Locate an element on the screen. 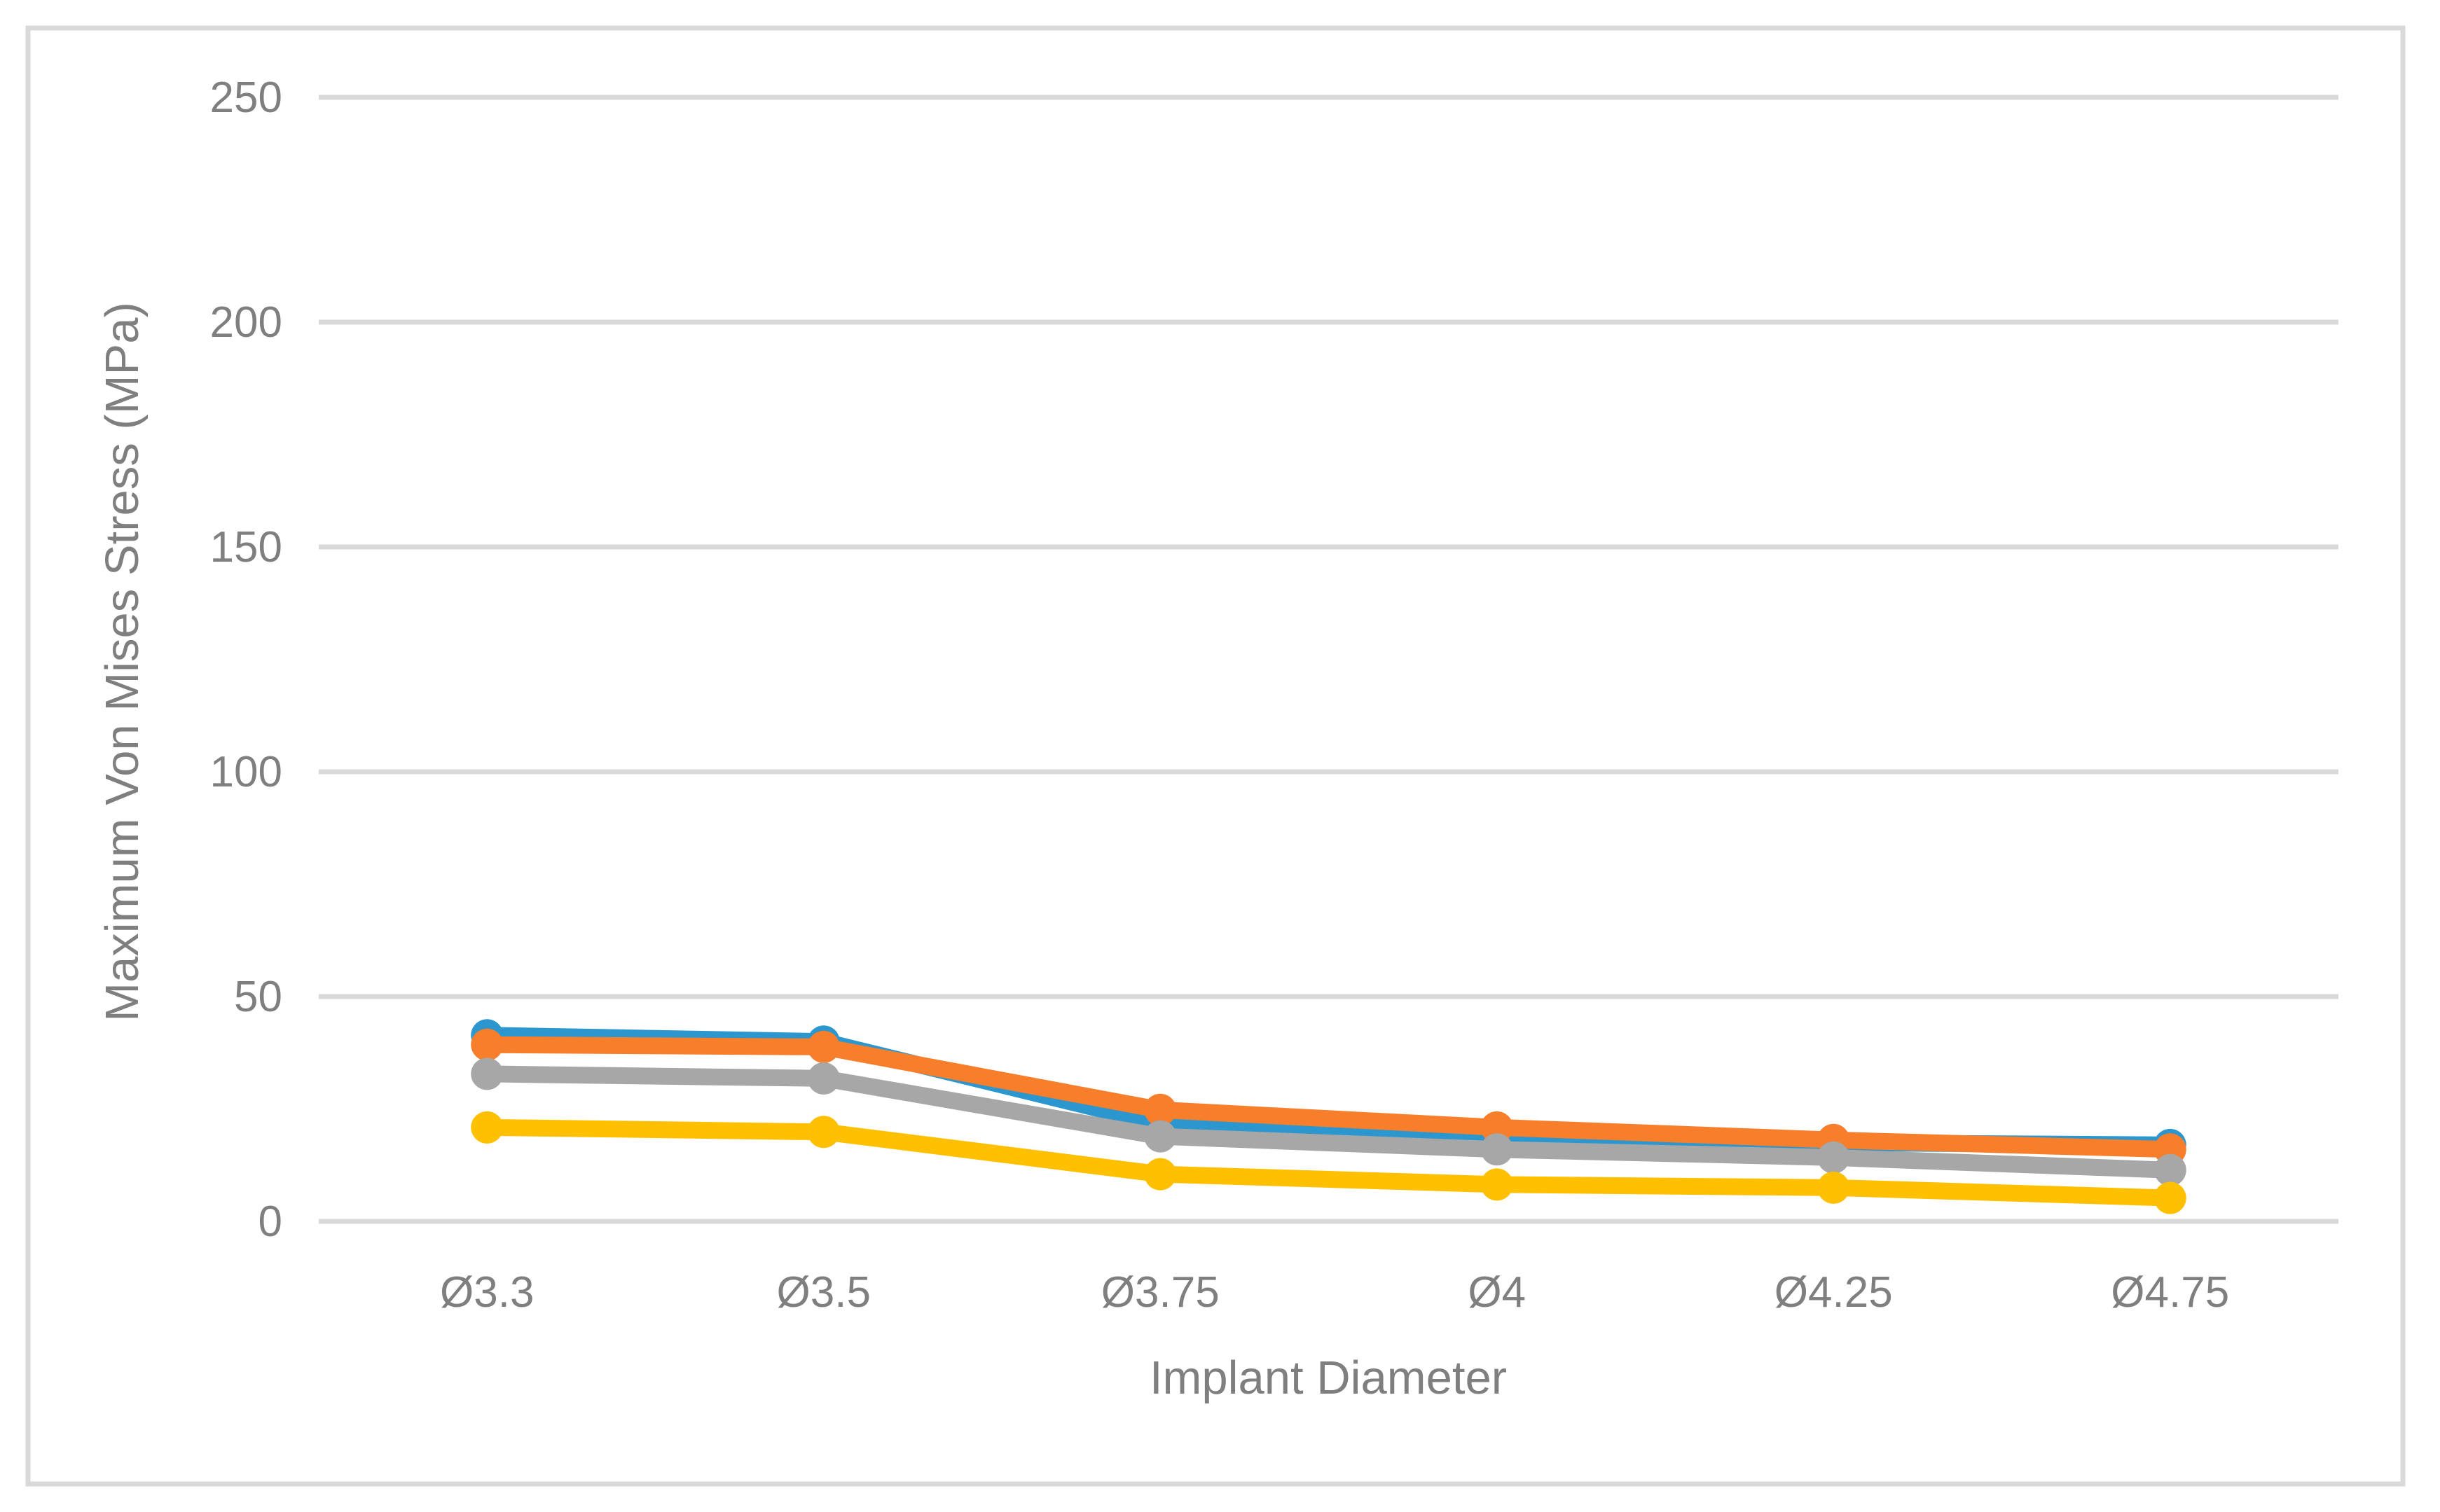 This screenshot has width=2440, height=1512. x-category-label: Ø4 is located at coordinates (1497, 1292).